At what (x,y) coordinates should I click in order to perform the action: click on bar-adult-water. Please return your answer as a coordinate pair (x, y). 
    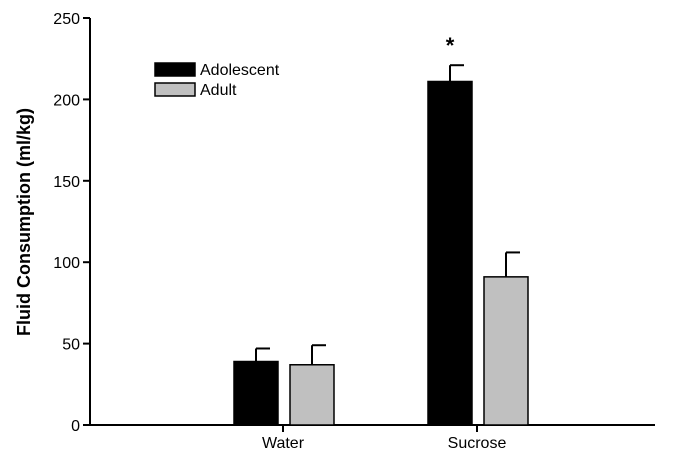
    Looking at the image, I should click on (312, 395).